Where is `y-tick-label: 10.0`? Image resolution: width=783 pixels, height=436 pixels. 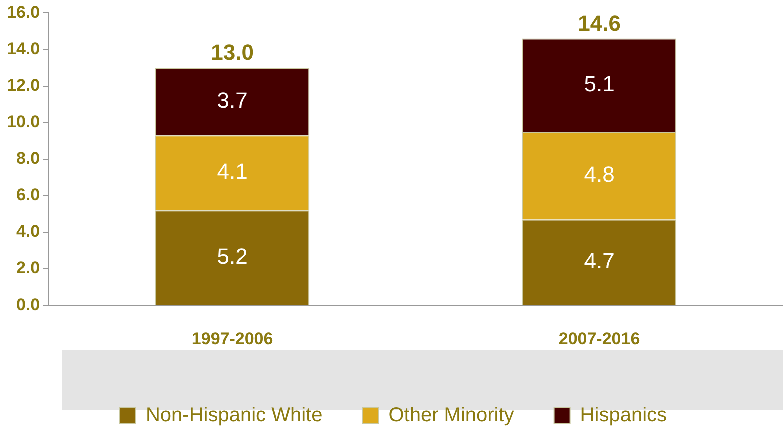
y-tick-label: 10.0 is located at coordinates (23, 122).